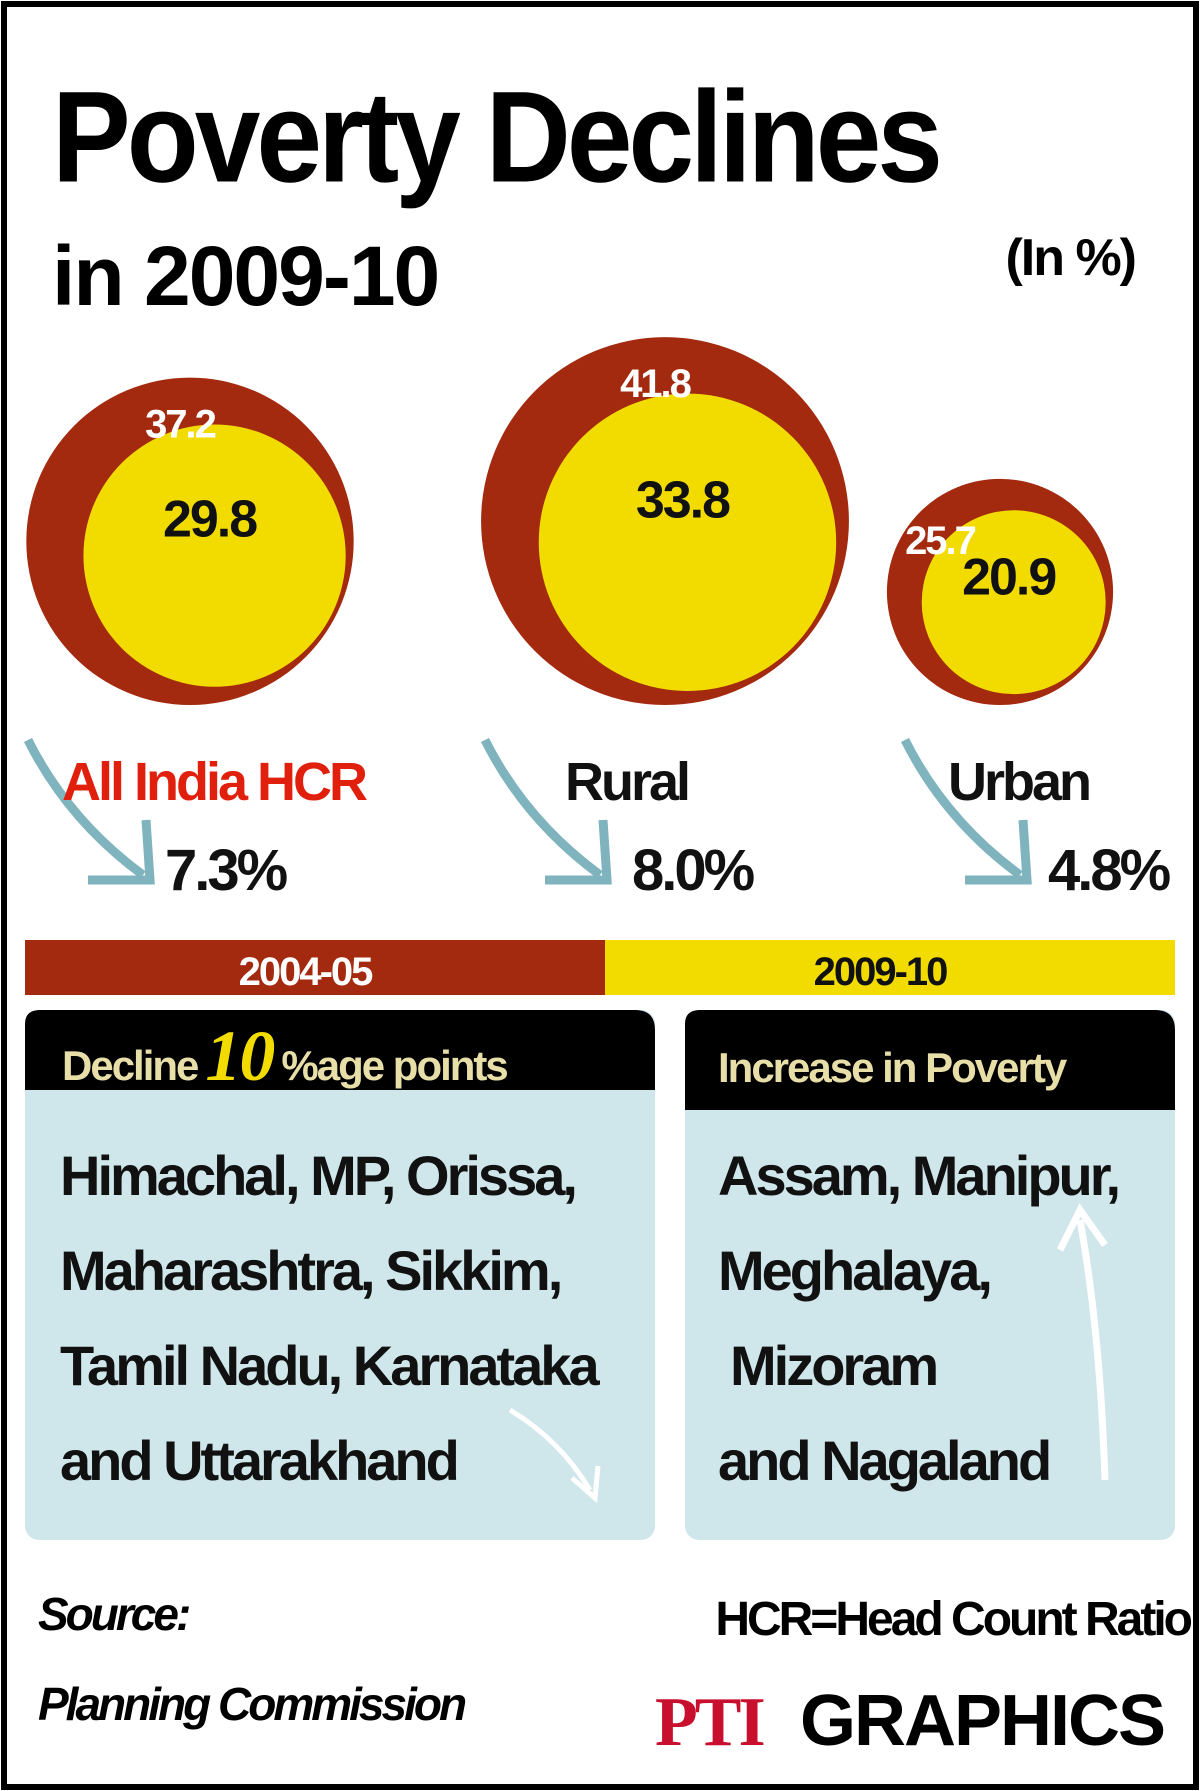  What do you see at coordinates (495, 137) in the screenshot?
I see `title: Poverty Declines` at bounding box center [495, 137].